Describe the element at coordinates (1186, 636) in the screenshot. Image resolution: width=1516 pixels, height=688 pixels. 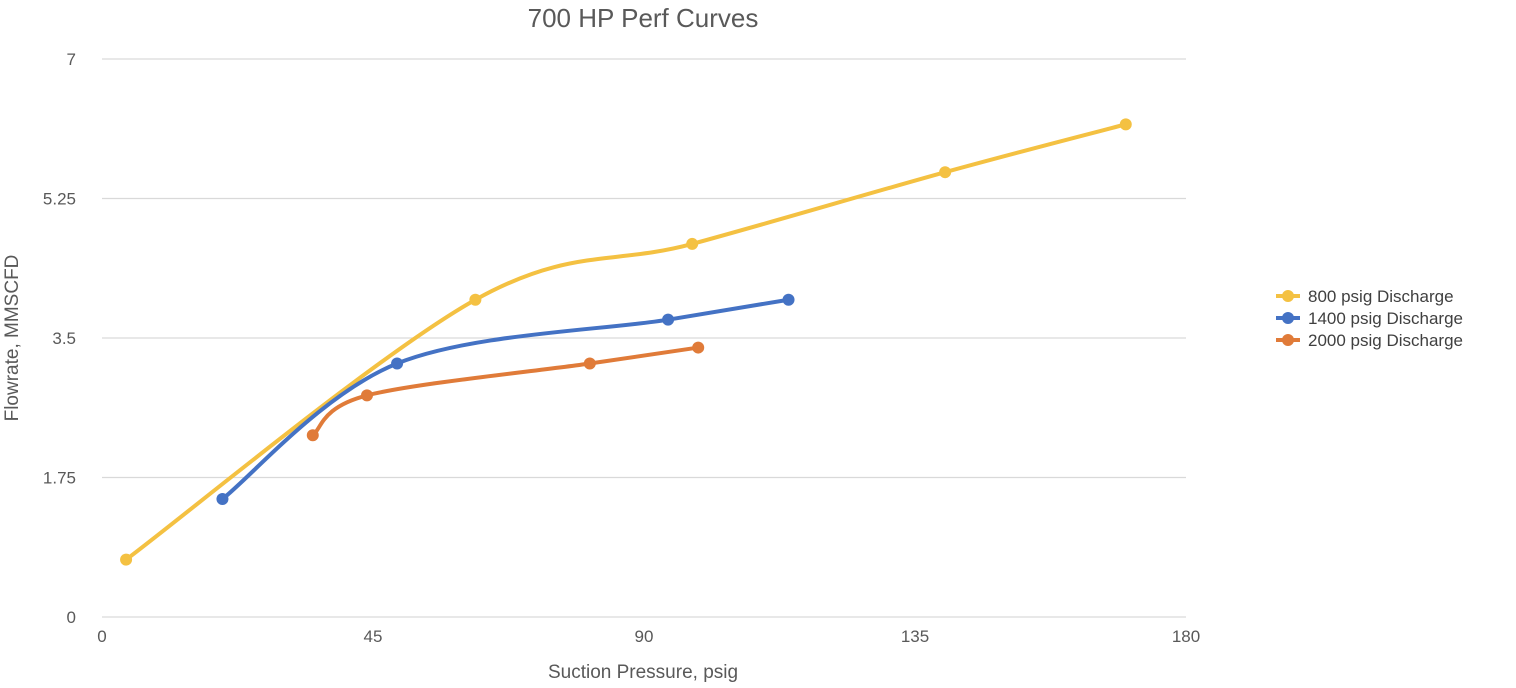
I see `x-tick-label: 180` at that location.